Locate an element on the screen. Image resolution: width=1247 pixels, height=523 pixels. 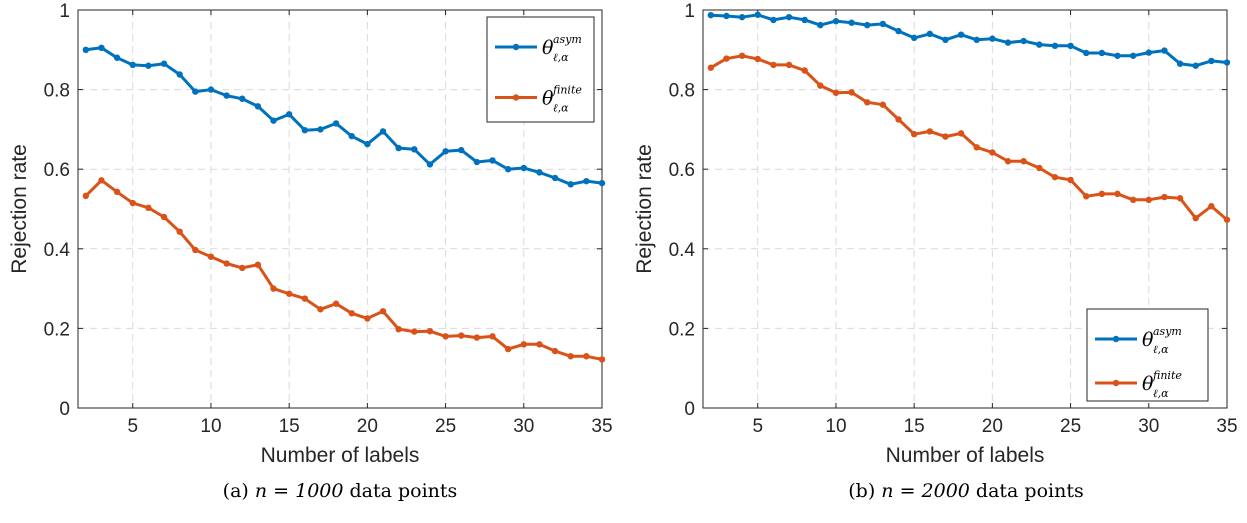
x-tick-label: 5 is located at coordinates (132, 426).